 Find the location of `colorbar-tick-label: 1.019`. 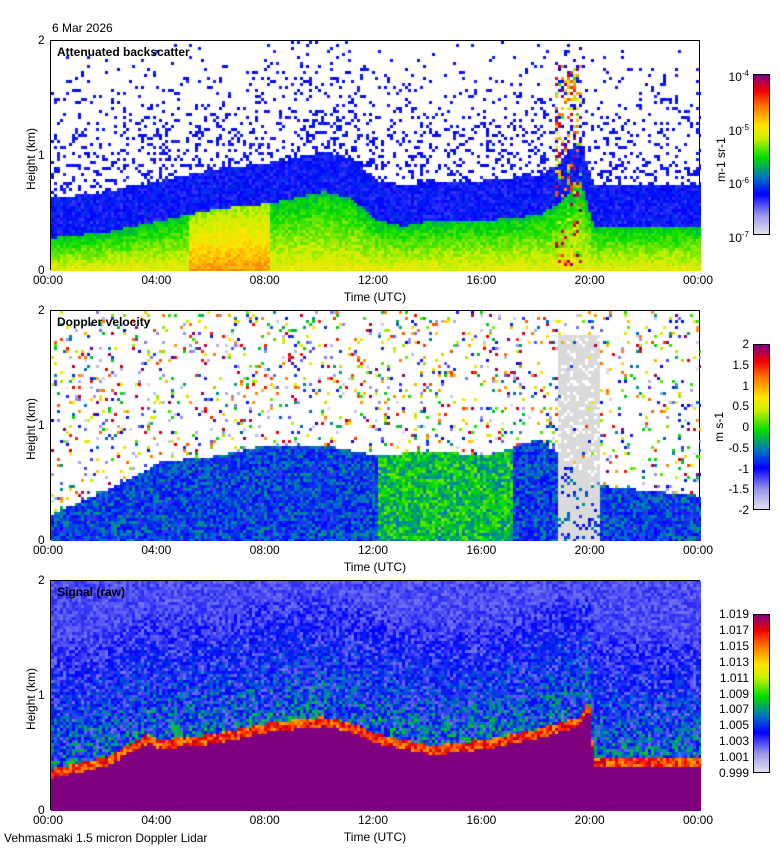

colorbar-tick-label: 1.019 is located at coordinates (733, 614).